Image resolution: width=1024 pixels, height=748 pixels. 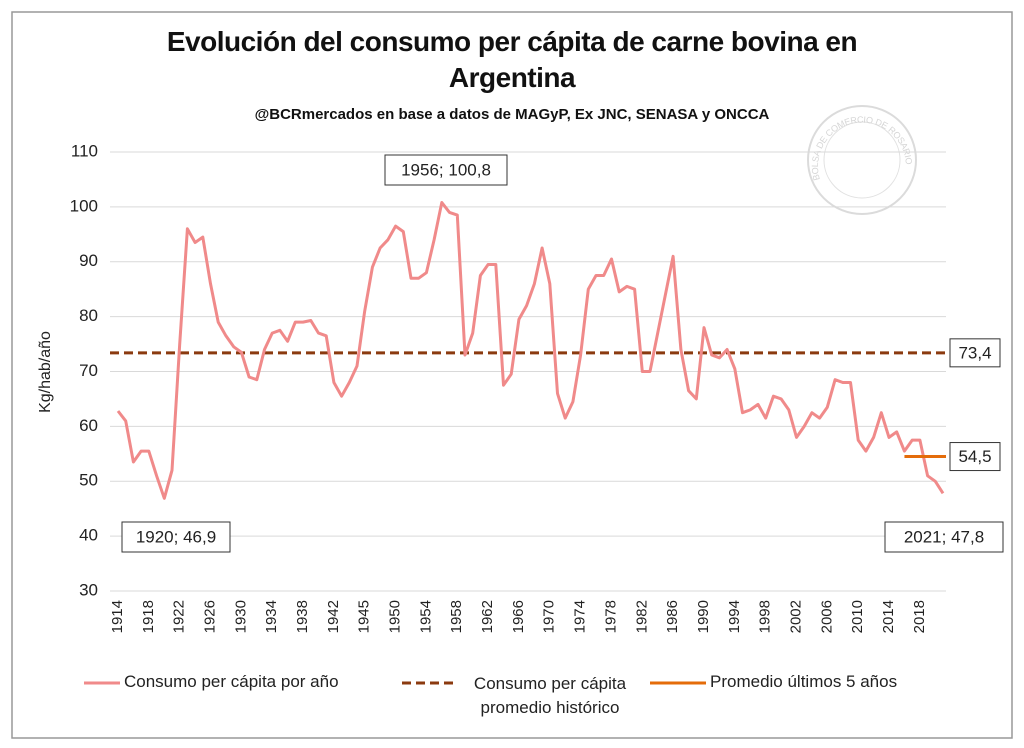 What do you see at coordinates (302, 616) in the screenshot?
I see `x-tick-label: 1938` at bounding box center [302, 616].